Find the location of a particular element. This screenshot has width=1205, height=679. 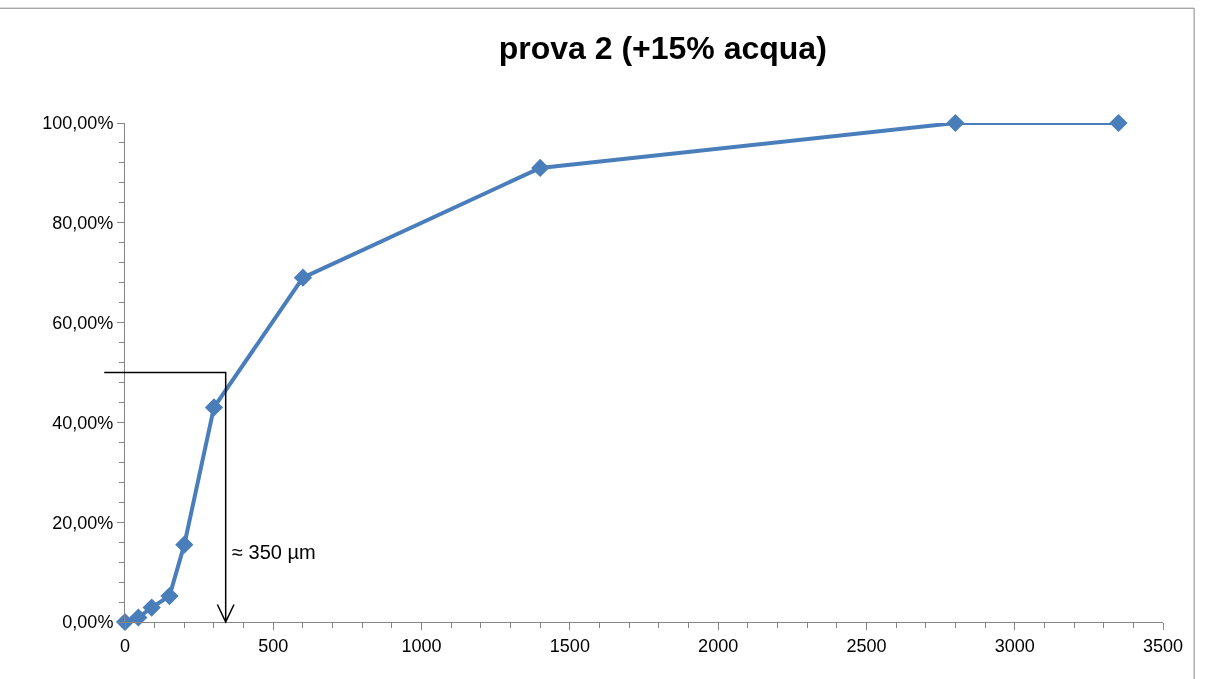

y-tick-label: 100,00% is located at coordinates (78, 123).